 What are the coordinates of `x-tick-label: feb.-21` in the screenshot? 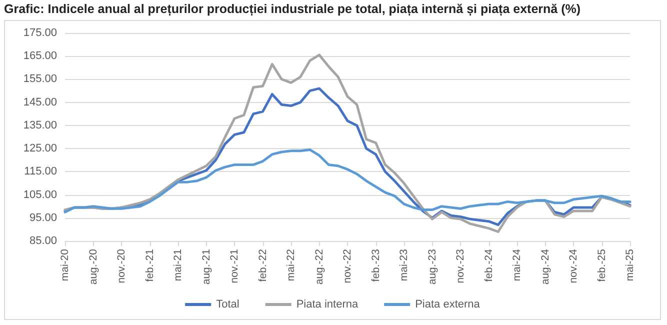 It's located at (150, 265).